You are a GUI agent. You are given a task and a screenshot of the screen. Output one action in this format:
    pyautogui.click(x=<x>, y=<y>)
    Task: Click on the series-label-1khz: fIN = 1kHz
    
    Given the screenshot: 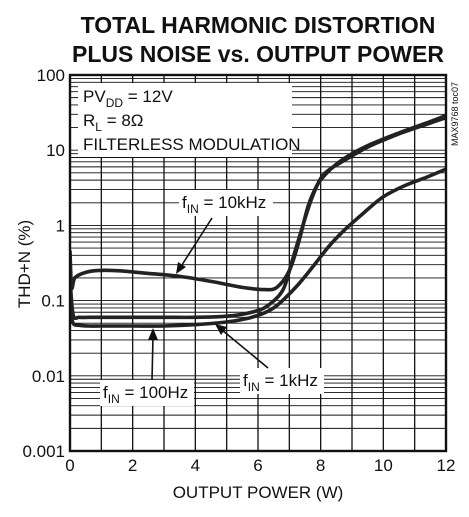 What is the action you would take?
    pyautogui.click(x=280, y=382)
    